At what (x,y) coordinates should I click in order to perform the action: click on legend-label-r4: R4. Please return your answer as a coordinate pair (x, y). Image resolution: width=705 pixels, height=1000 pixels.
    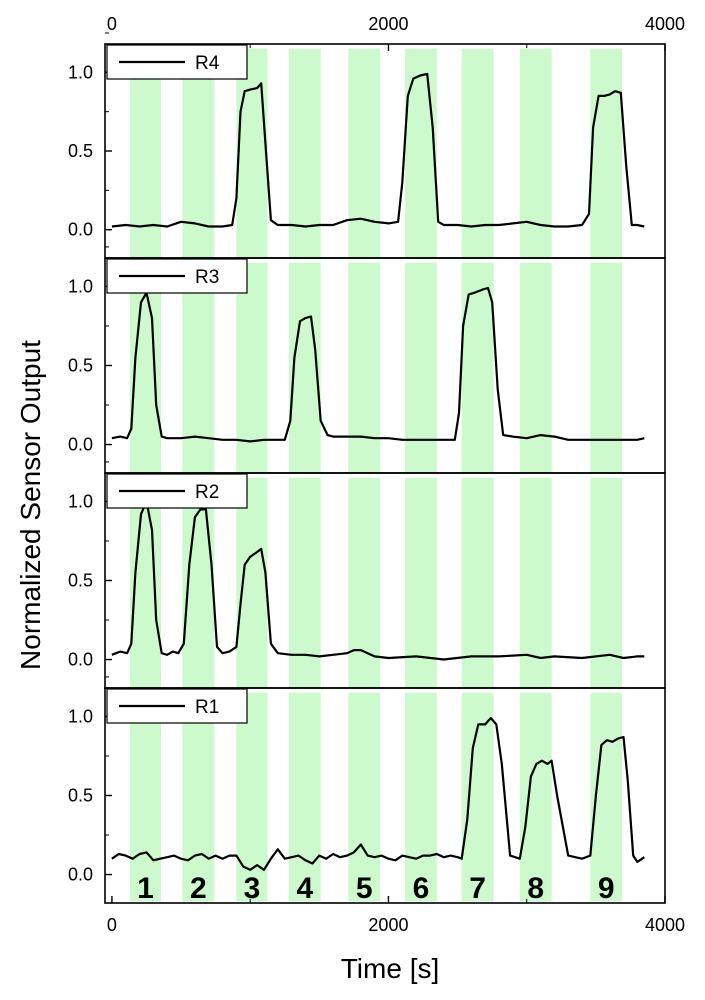
    Looking at the image, I should click on (207, 63).